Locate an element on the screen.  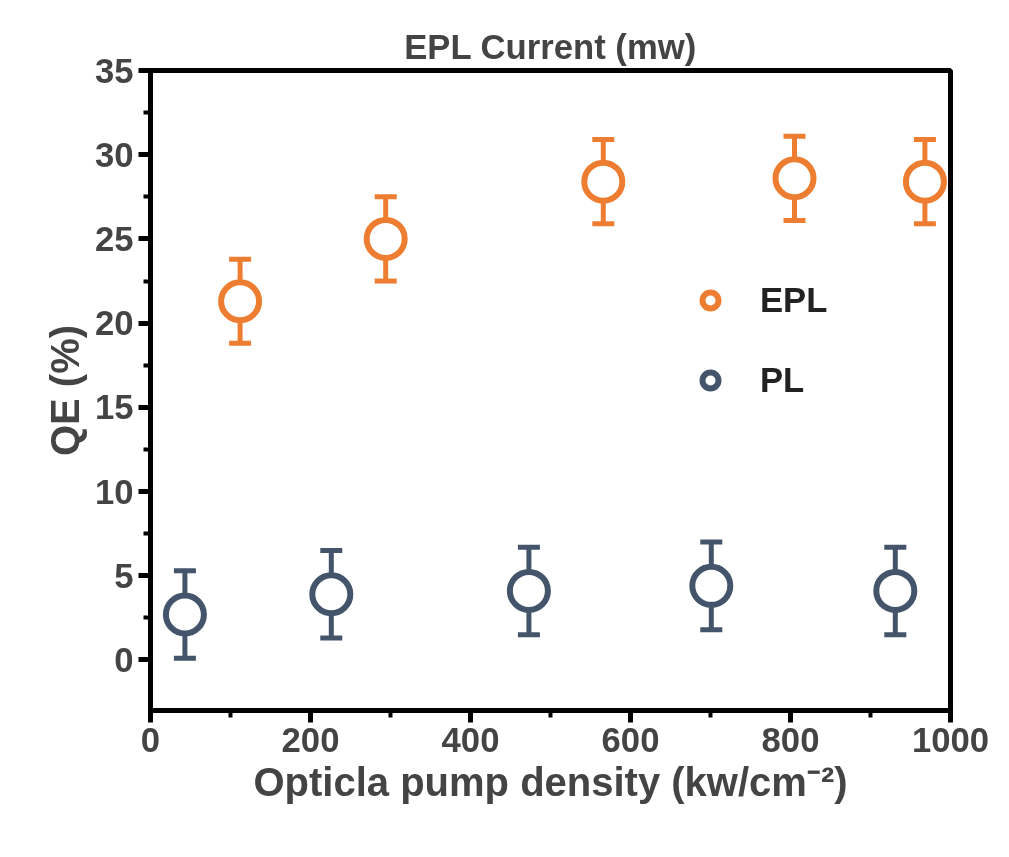
x-tick-label: 600 is located at coordinates (630, 739).